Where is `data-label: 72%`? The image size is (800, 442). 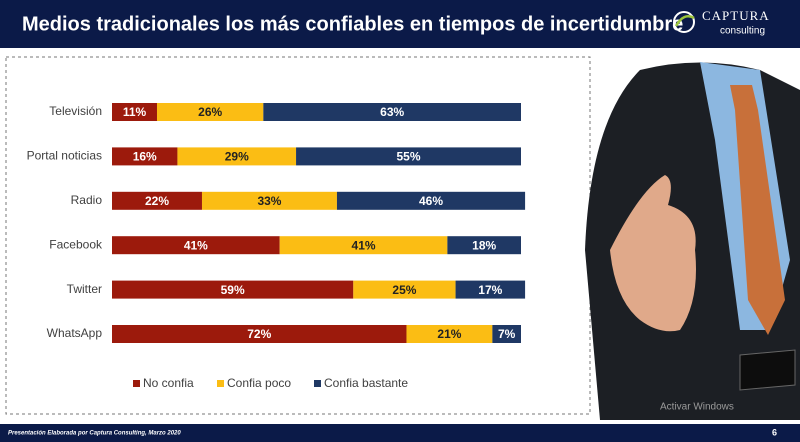 data-label: 72% is located at coordinates (259, 334).